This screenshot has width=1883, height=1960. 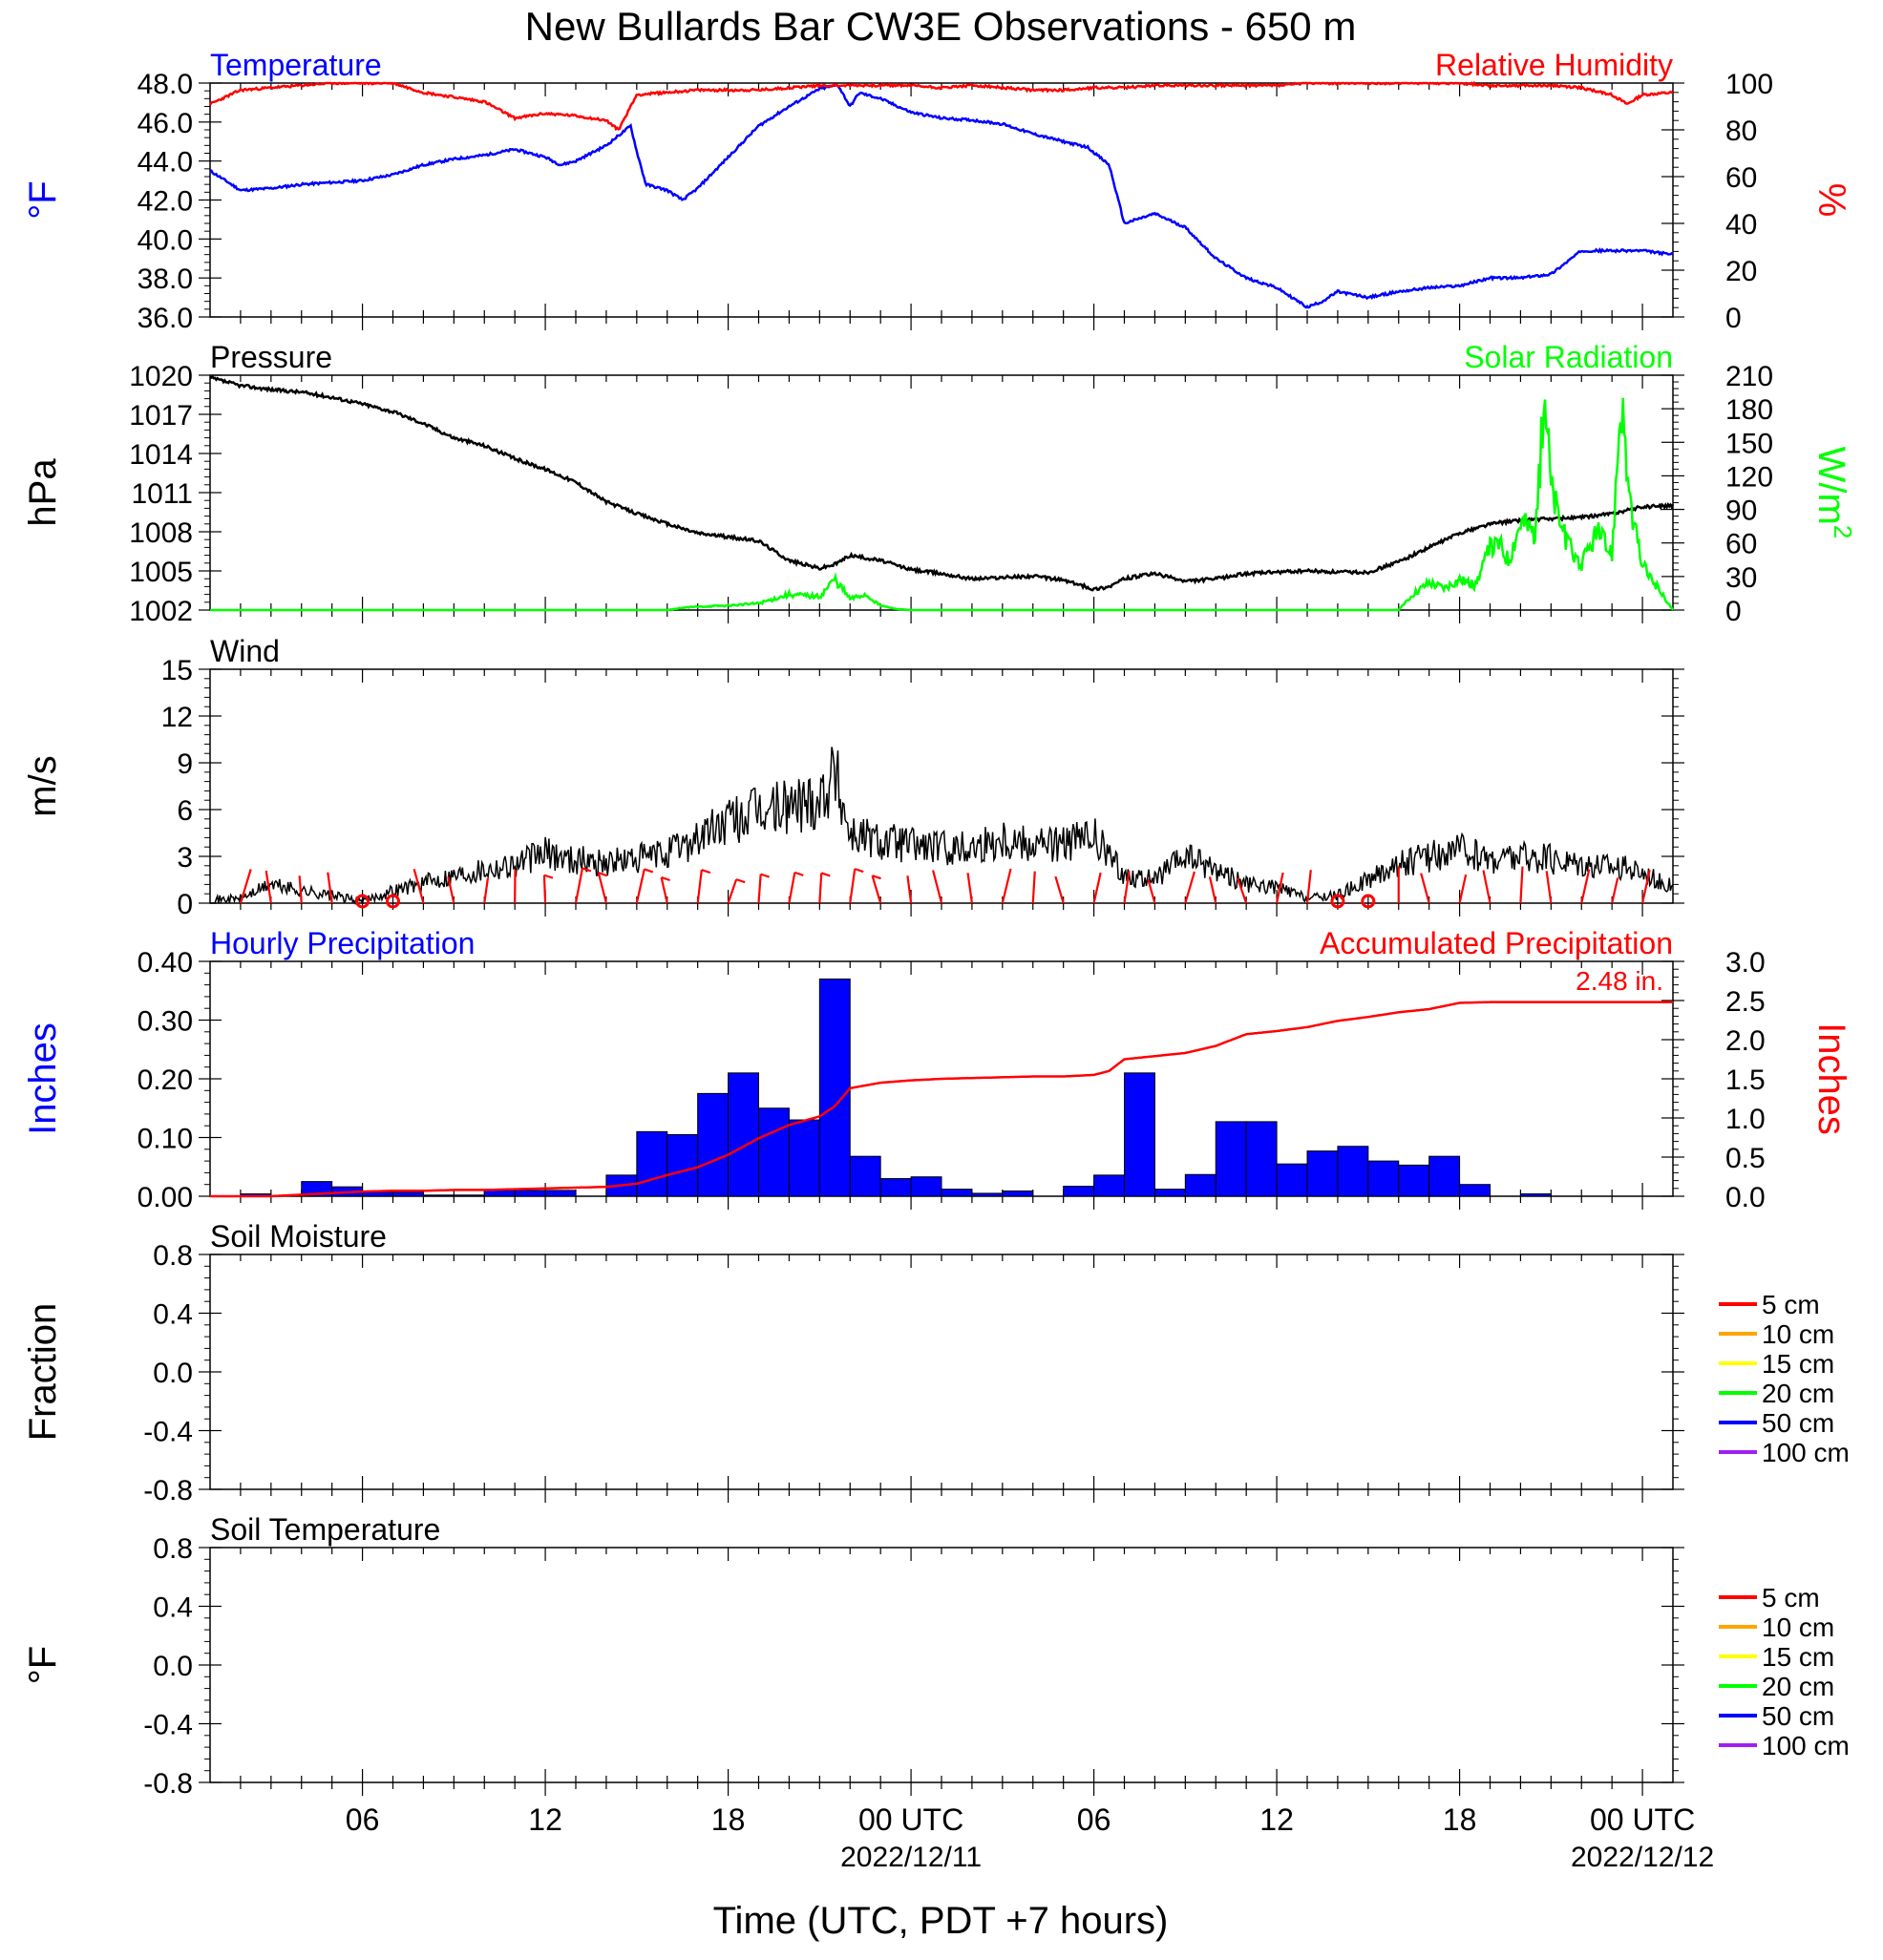 I want to click on soil_temperature-y-tick-label: -0.8, so click(x=168, y=1784).